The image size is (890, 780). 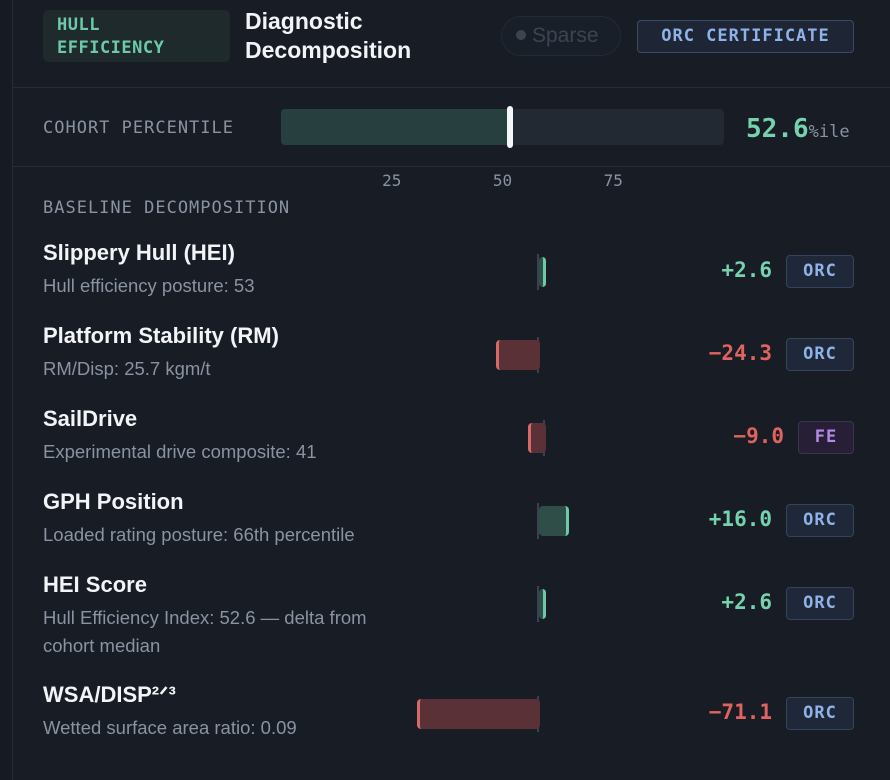 What do you see at coordinates (109, 694) in the screenshot?
I see `row-name: WSA/DISP²ᐟ³` at bounding box center [109, 694].